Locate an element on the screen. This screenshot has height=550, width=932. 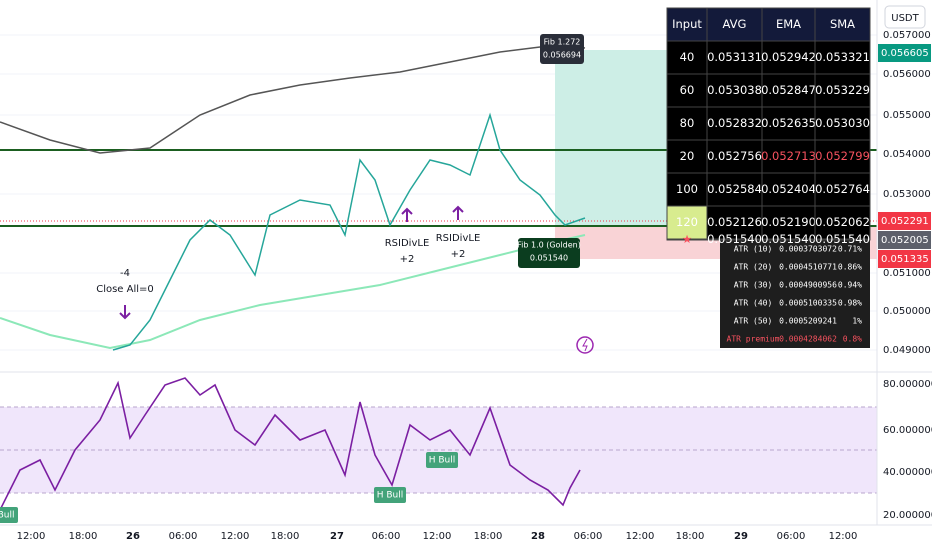
table-header: AVG is located at coordinates (735, 24).